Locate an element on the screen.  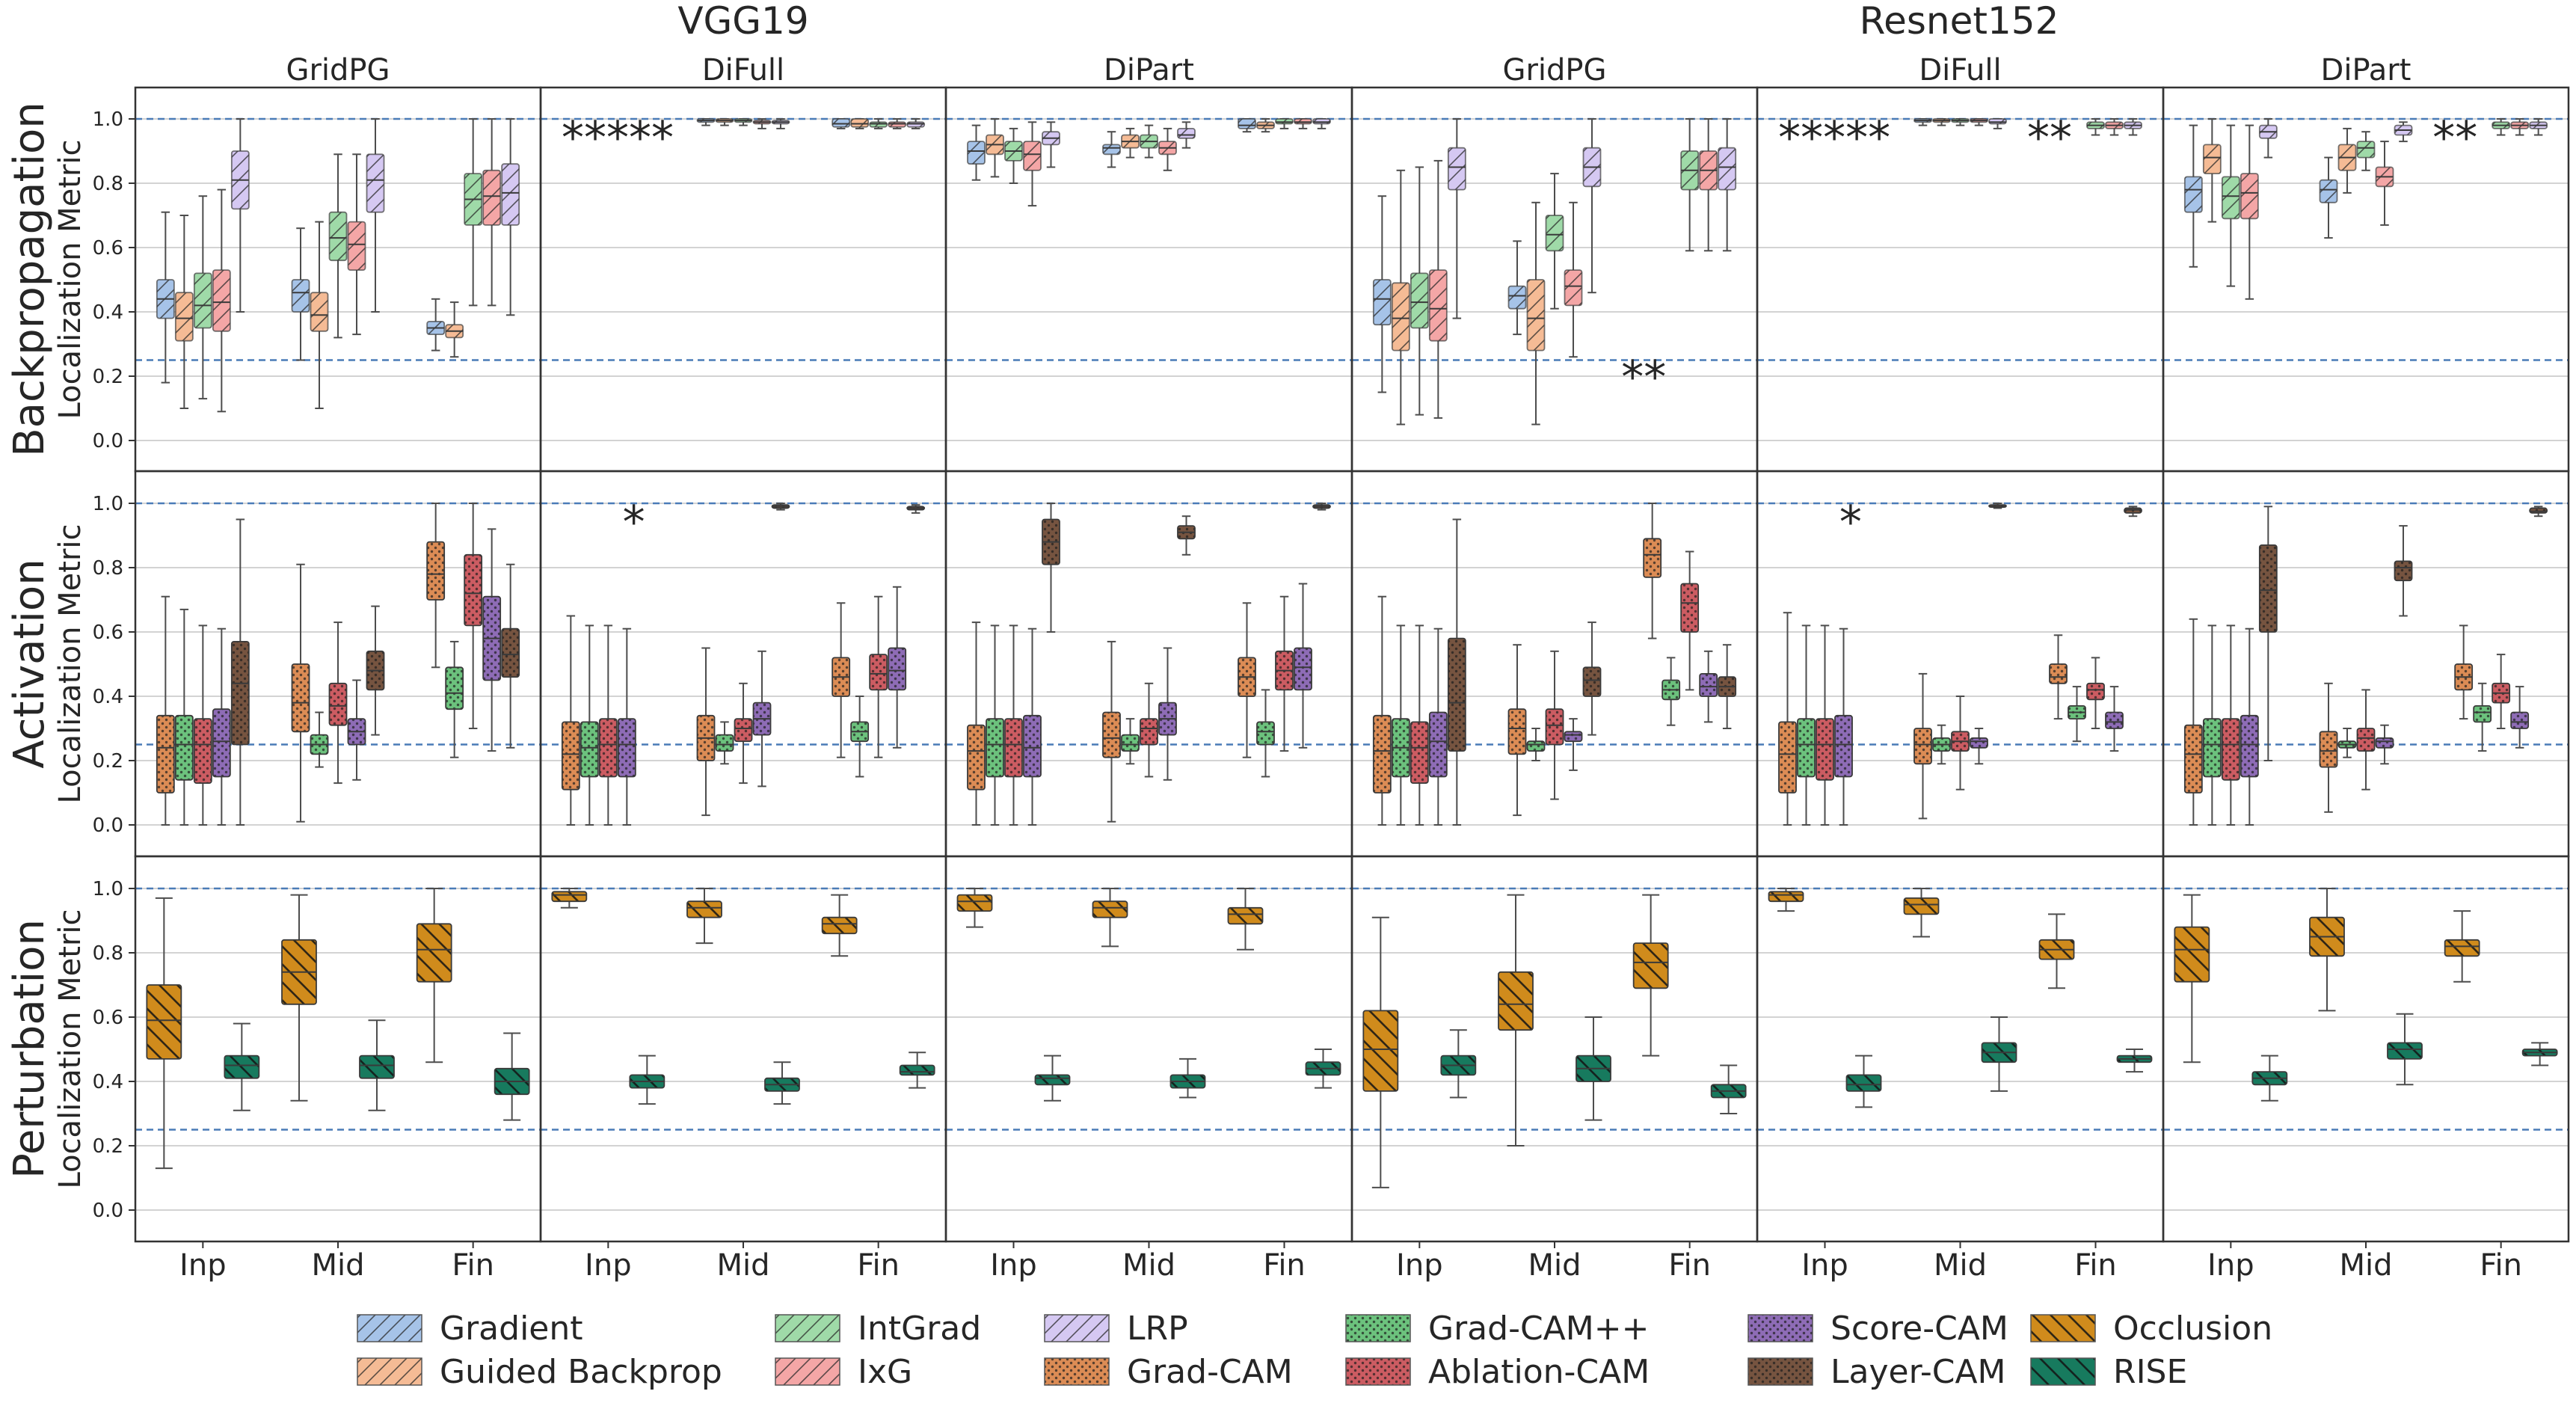
box-r1-c0-g1-s0 is located at coordinates (300, 693).